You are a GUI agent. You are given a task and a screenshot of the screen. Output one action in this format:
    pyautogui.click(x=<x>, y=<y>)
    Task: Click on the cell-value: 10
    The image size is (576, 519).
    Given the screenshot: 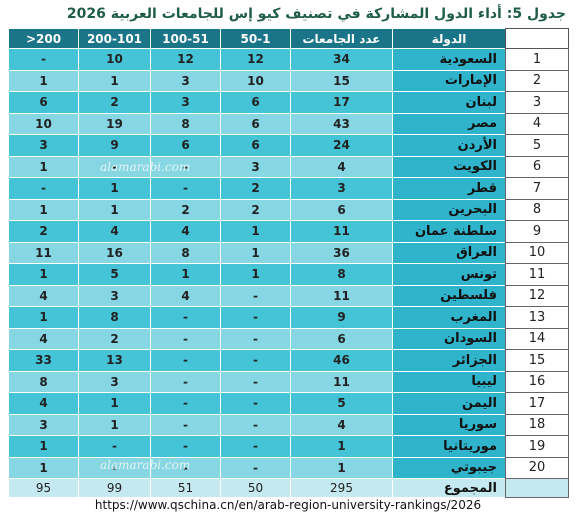 What is the action you would take?
    pyautogui.click(x=43, y=123)
    